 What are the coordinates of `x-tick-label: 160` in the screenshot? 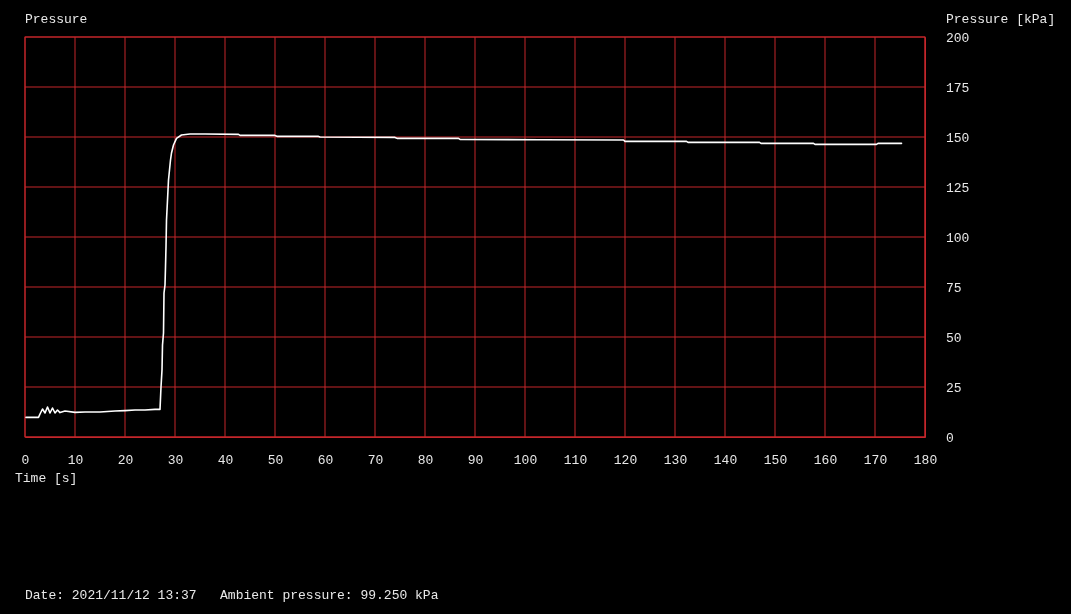 It's located at (825, 461).